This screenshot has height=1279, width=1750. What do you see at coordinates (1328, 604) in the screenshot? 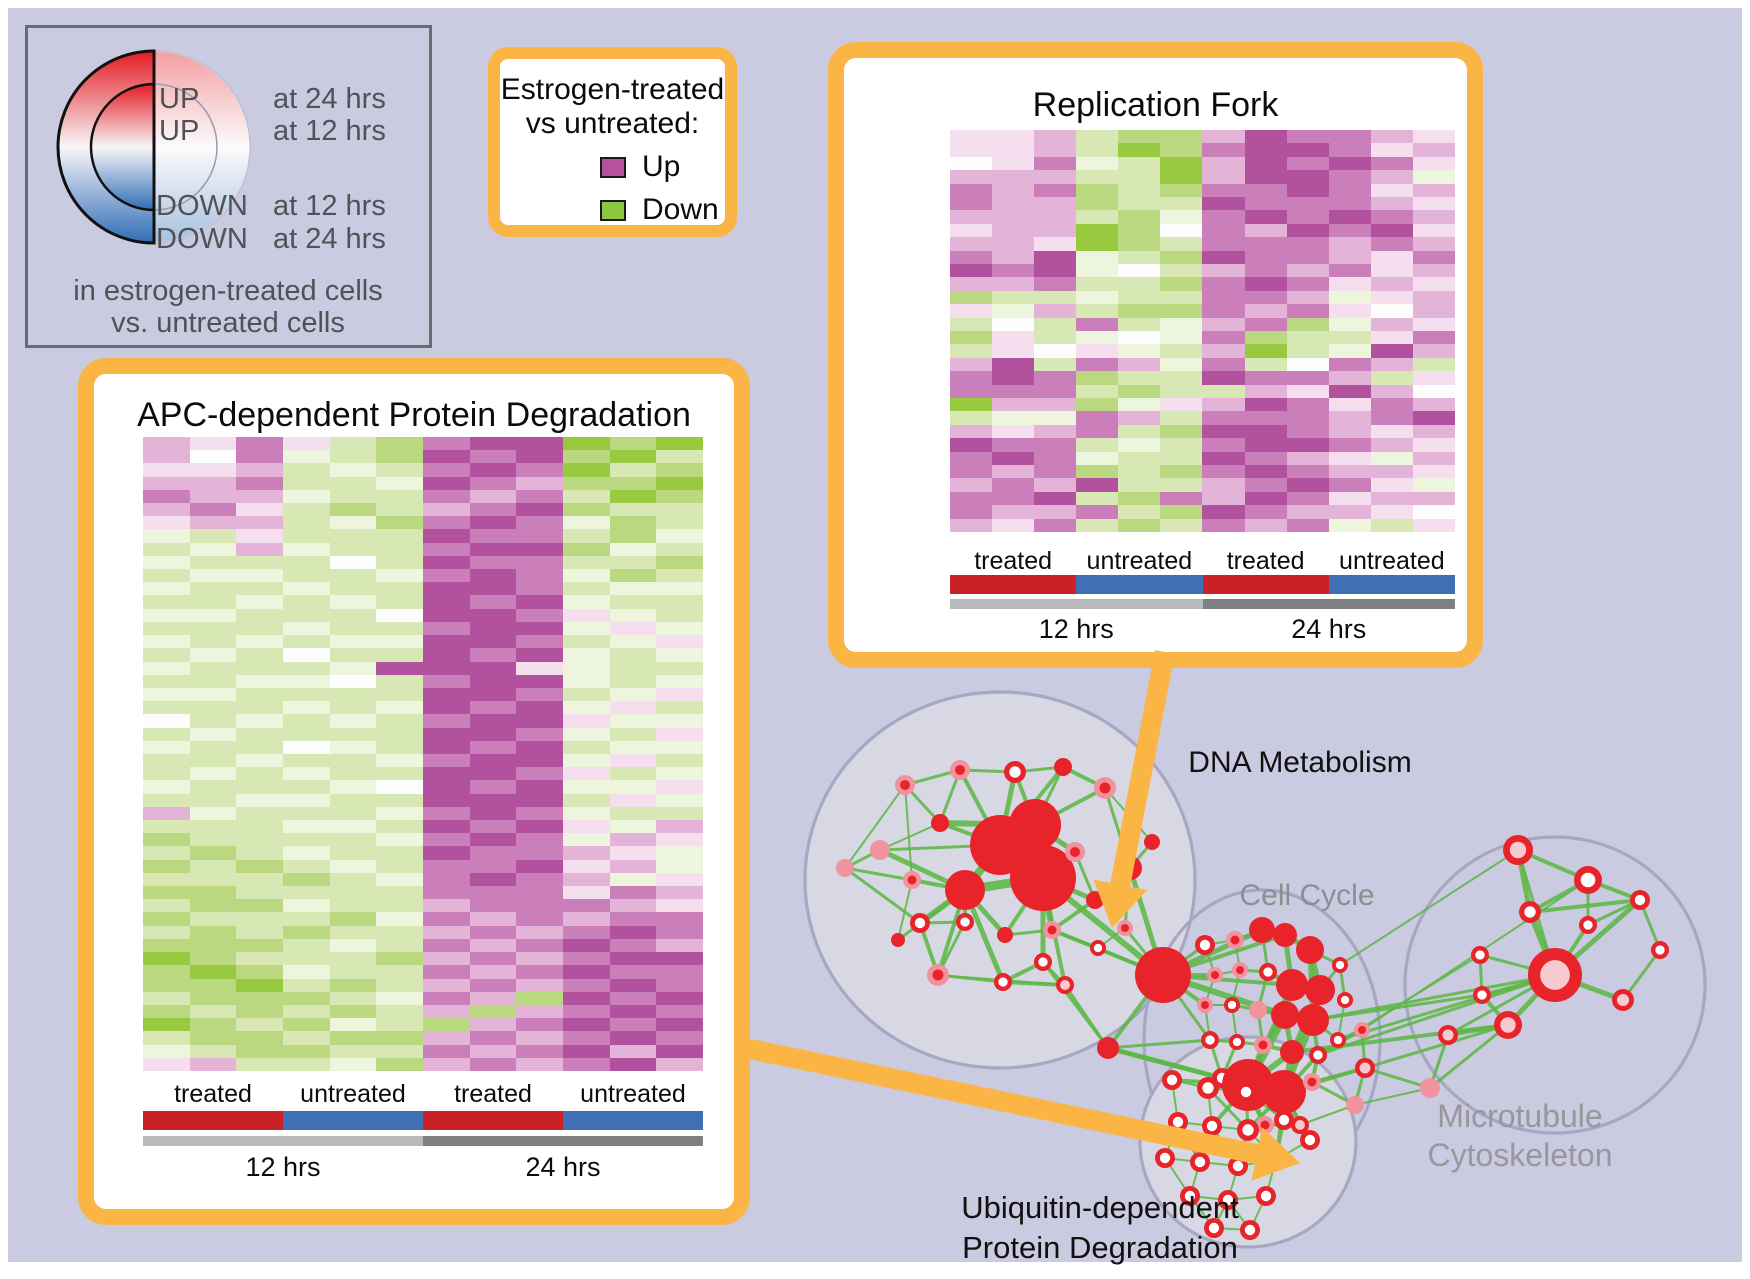
I see `rf-24hr-bar` at bounding box center [1328, 604].